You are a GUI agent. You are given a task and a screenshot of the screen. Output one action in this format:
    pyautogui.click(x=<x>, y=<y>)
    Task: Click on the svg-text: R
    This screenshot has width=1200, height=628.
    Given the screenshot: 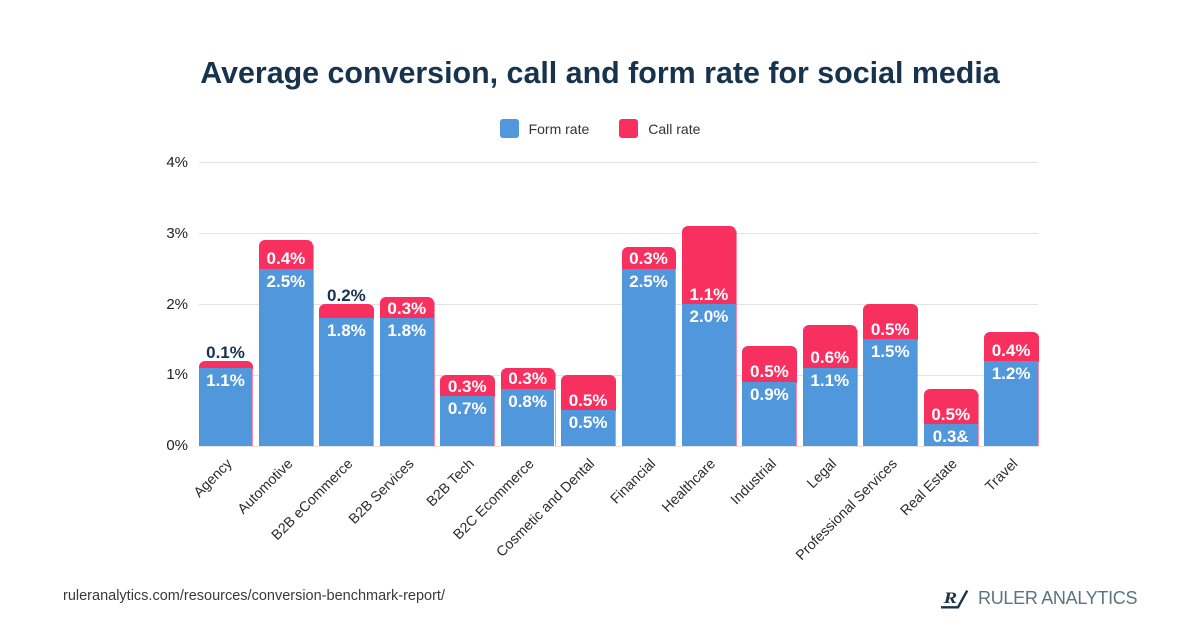 What is the action you would take?
    pyautogui.click(x=949, y=598)
    